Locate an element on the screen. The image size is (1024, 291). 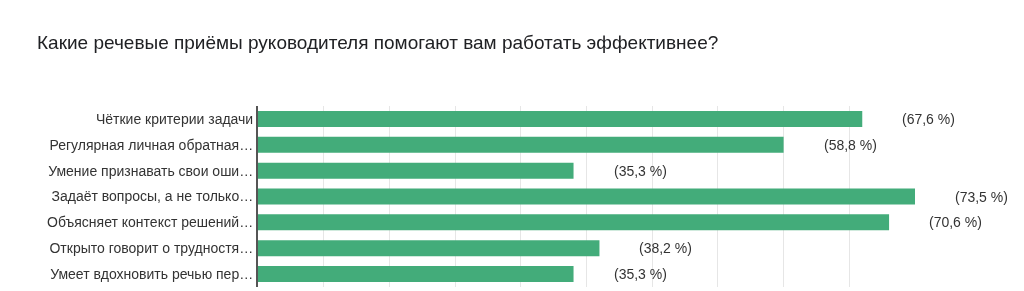
data-label: (58,8 %) is located at coordinates (850, 145).